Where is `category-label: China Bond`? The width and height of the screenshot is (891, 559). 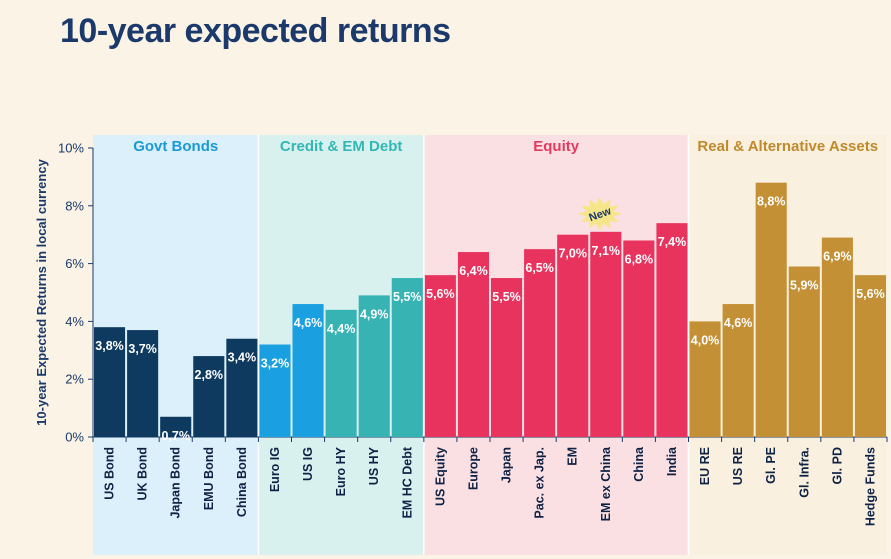 category-label: China Bond is located at coordinates (242, 482).